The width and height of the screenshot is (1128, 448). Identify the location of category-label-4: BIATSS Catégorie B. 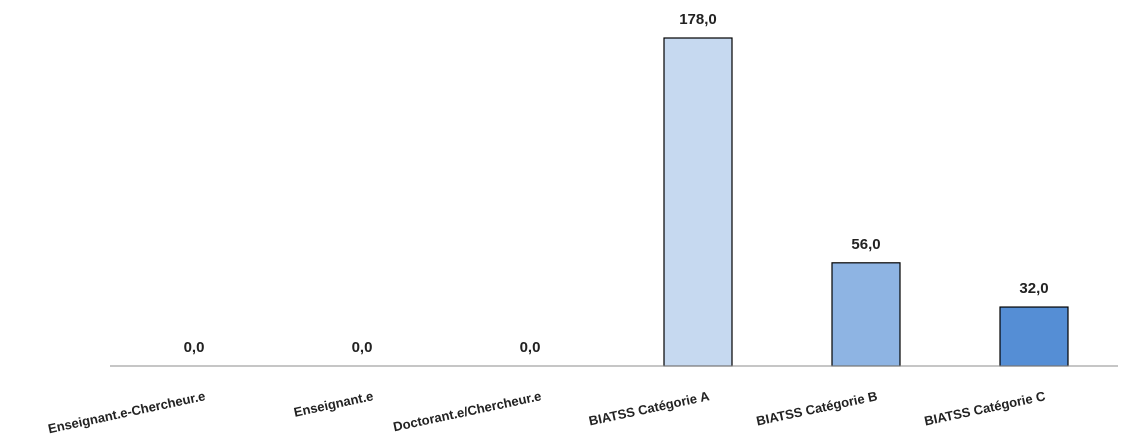
(817, 408).